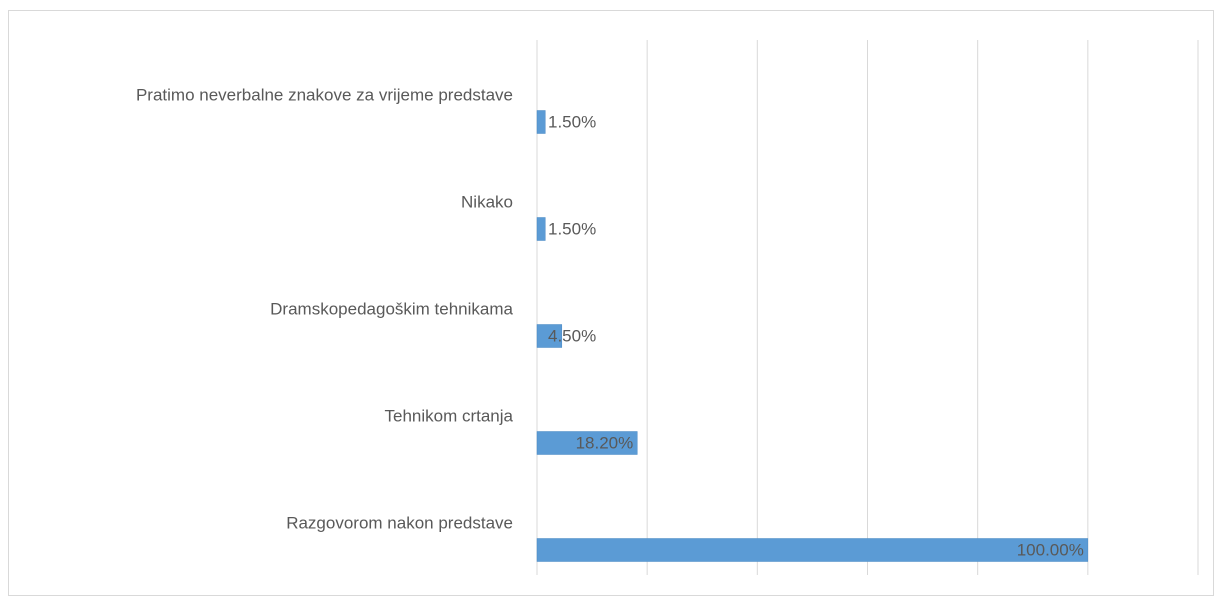 This screenshot has height=597, width=1215. Describe the element at coordinates (487, 201) in the screenshot. I see `category-label: Nikako` at that location.